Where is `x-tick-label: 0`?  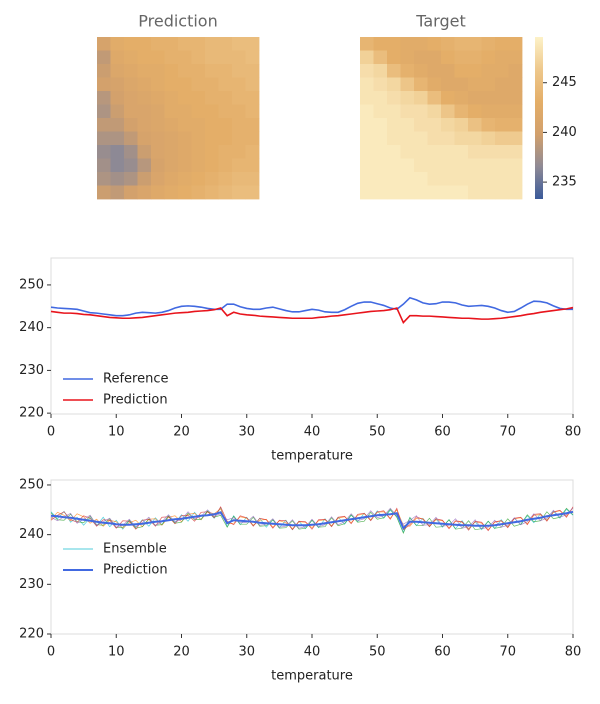 x-tick-label: 0 is located at coordinates (51, 432).